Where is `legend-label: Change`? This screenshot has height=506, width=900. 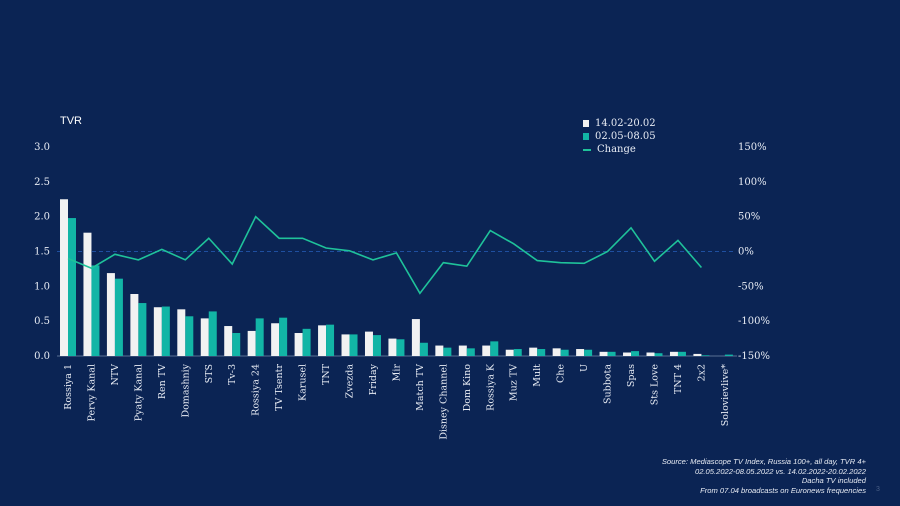 legend-label: Change is located at coordinates (616, 149).